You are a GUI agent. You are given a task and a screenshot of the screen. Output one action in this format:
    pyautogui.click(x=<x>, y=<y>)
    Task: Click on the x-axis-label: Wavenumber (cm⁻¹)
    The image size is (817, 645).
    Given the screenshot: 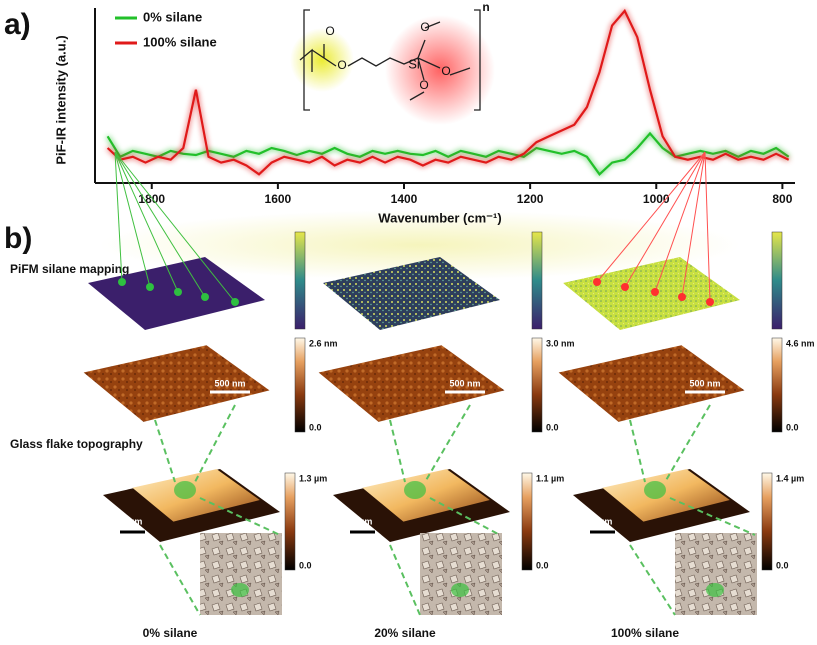 What is the action you would take?
    pyautogui.click(x=439, y=217)
    